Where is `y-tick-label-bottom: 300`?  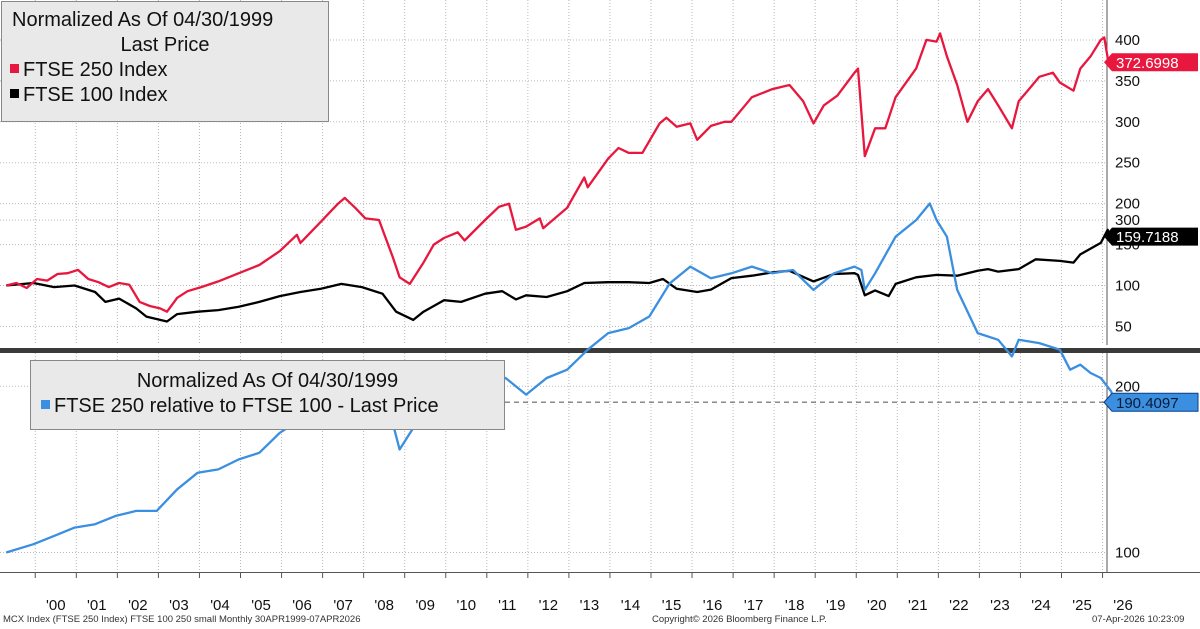 y-tick-label-bottom: 300 is located at coordinates (1127, 220).